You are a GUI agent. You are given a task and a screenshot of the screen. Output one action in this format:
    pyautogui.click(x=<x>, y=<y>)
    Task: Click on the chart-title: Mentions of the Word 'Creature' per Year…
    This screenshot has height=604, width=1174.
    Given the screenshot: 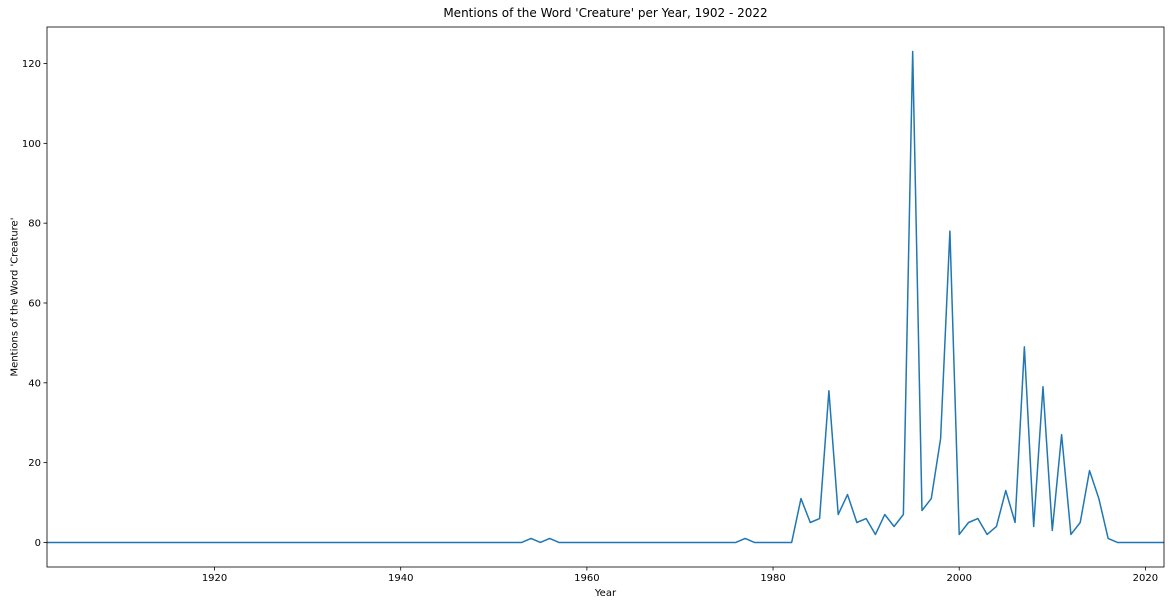 What is the action you would take?
    pyautogui.click(x=605, y=13)
    